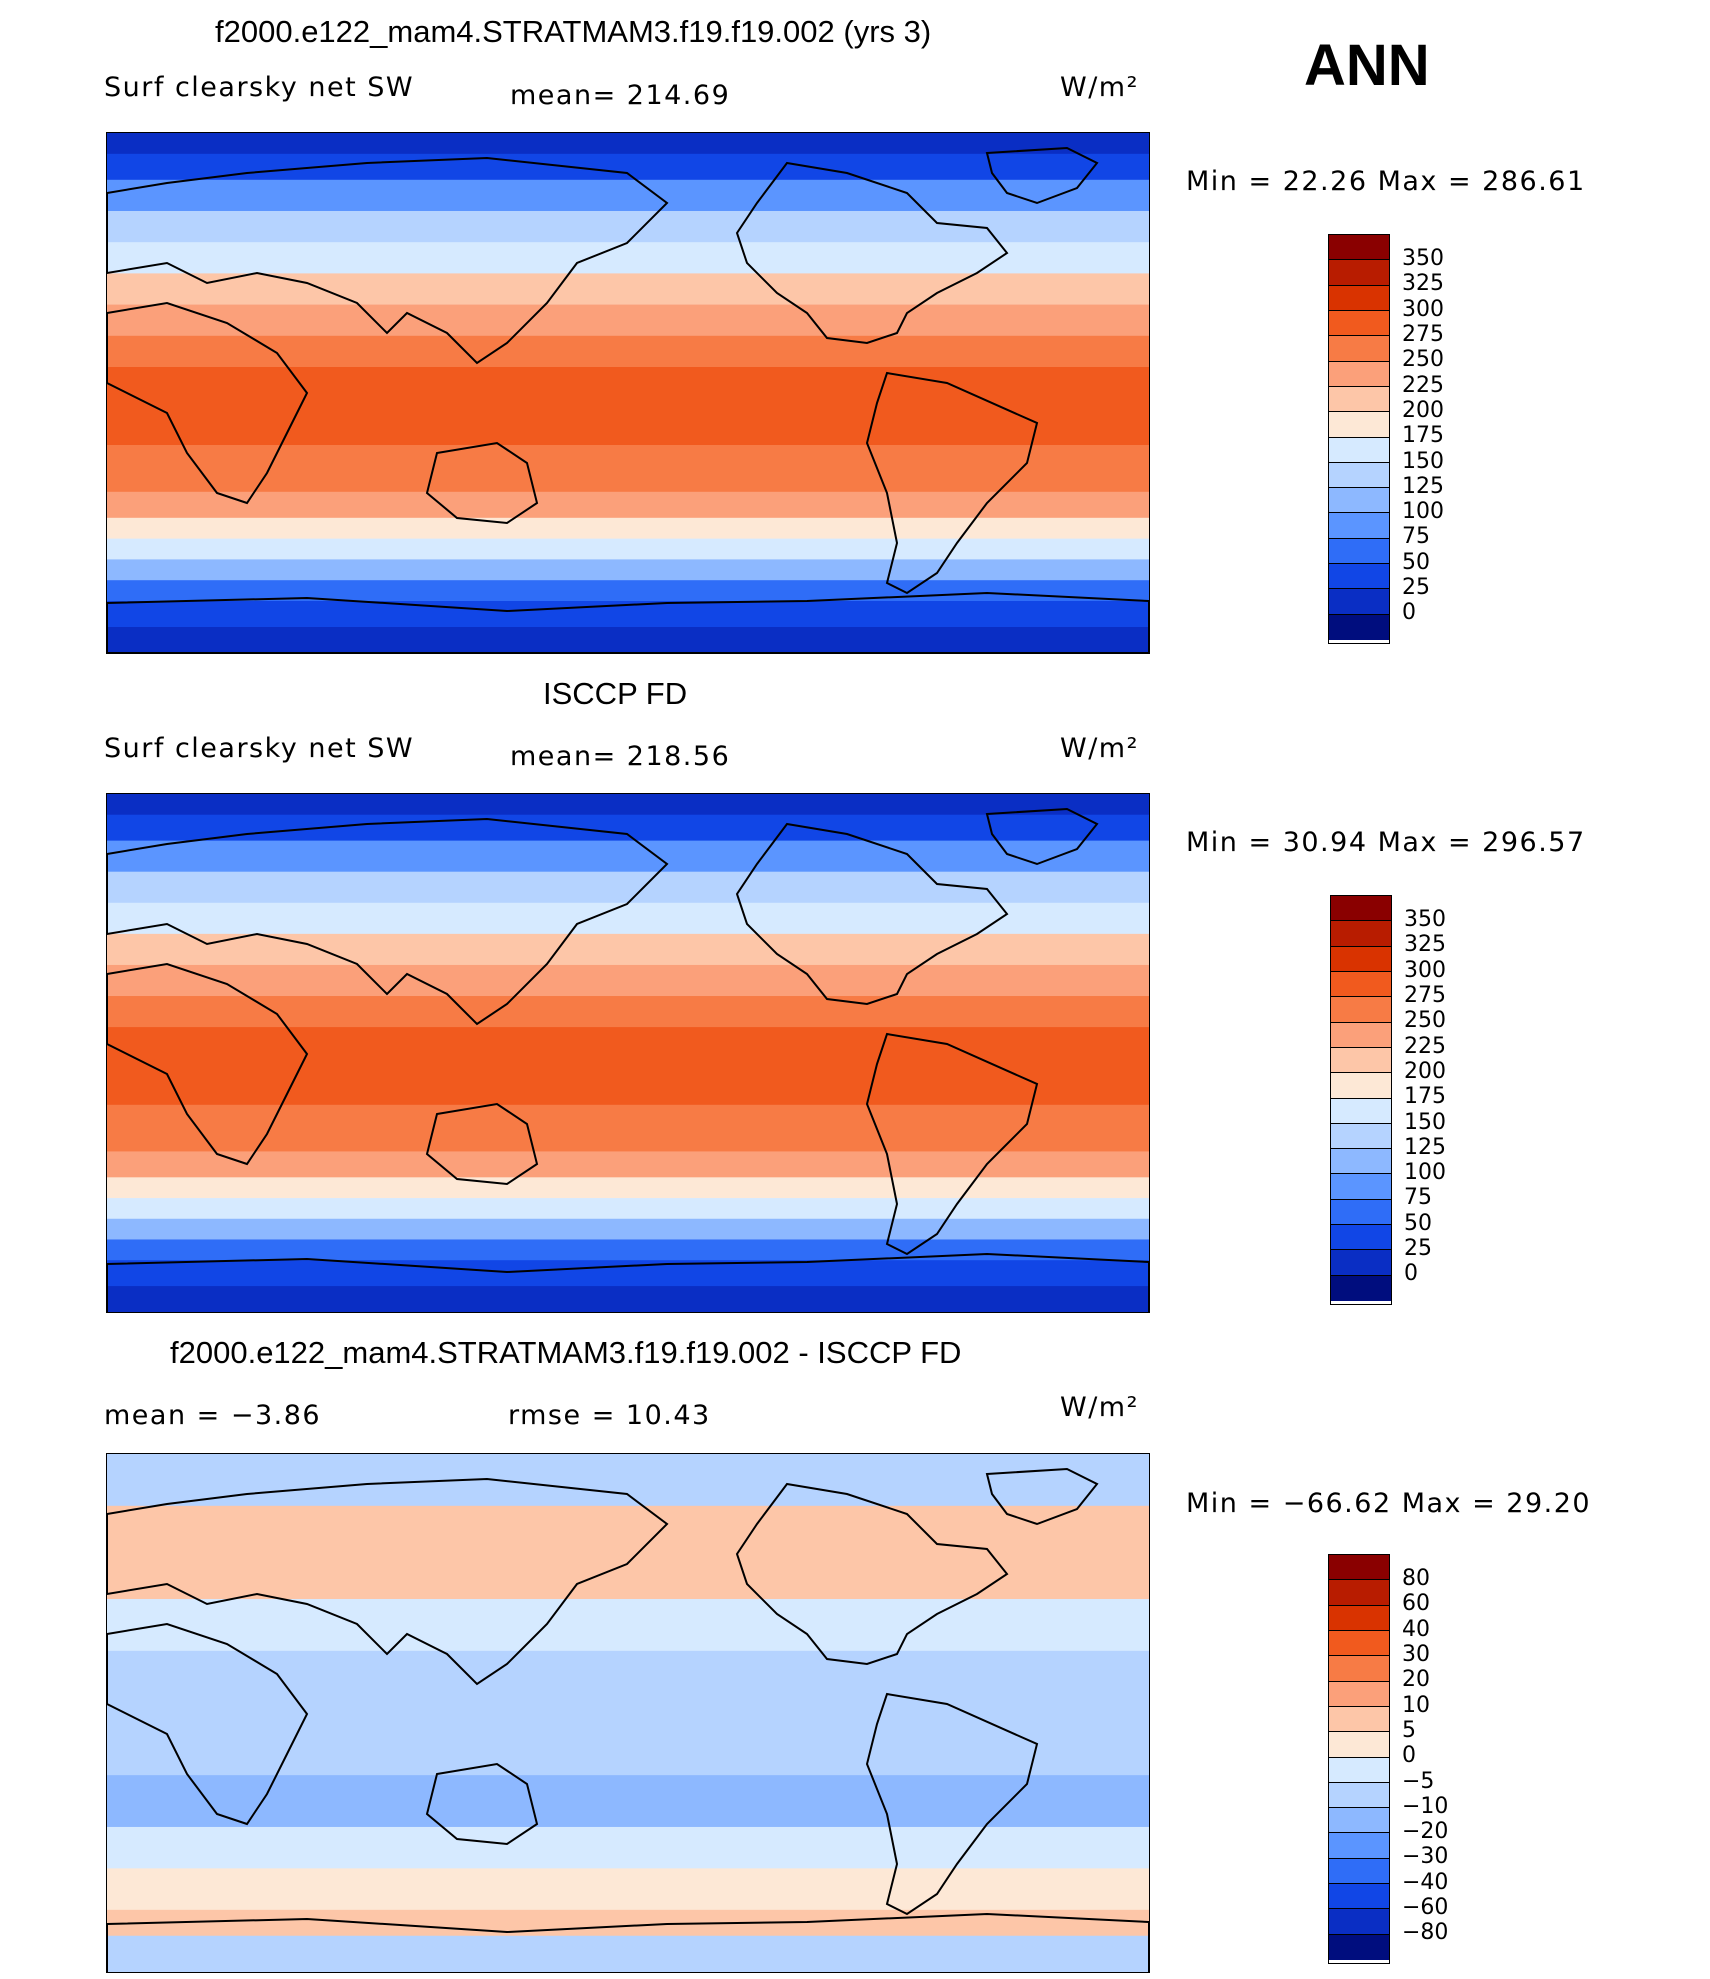 This screenshot has height=1979, width=1710. Describe the element at coordinates (620, 95) in the screenshot. I see `panel-1-mean: mean= 214.69` at that location.